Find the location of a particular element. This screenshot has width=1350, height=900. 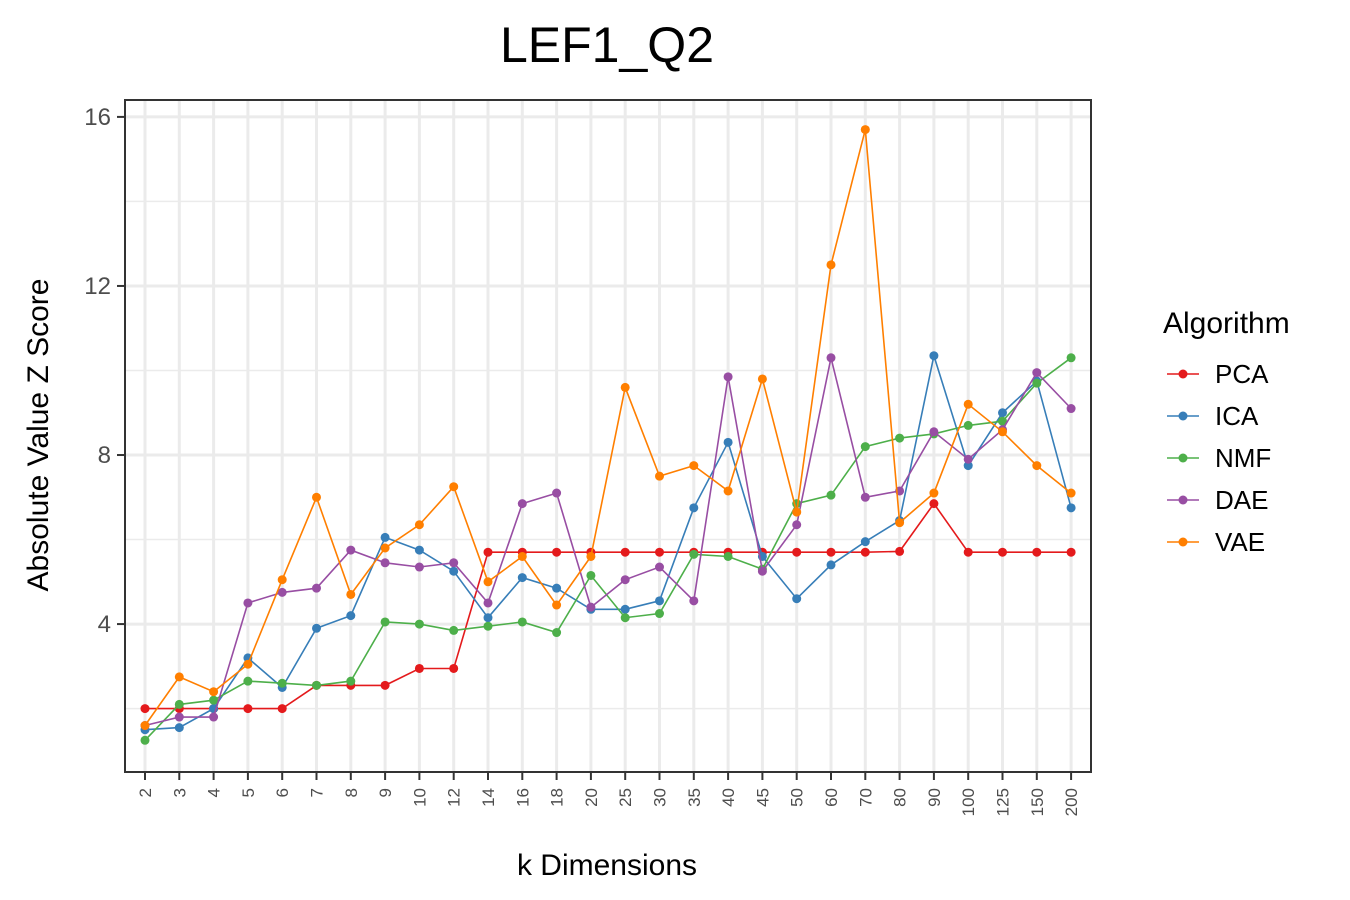

legend-label: ICA is located at coordinates (1237, 416).